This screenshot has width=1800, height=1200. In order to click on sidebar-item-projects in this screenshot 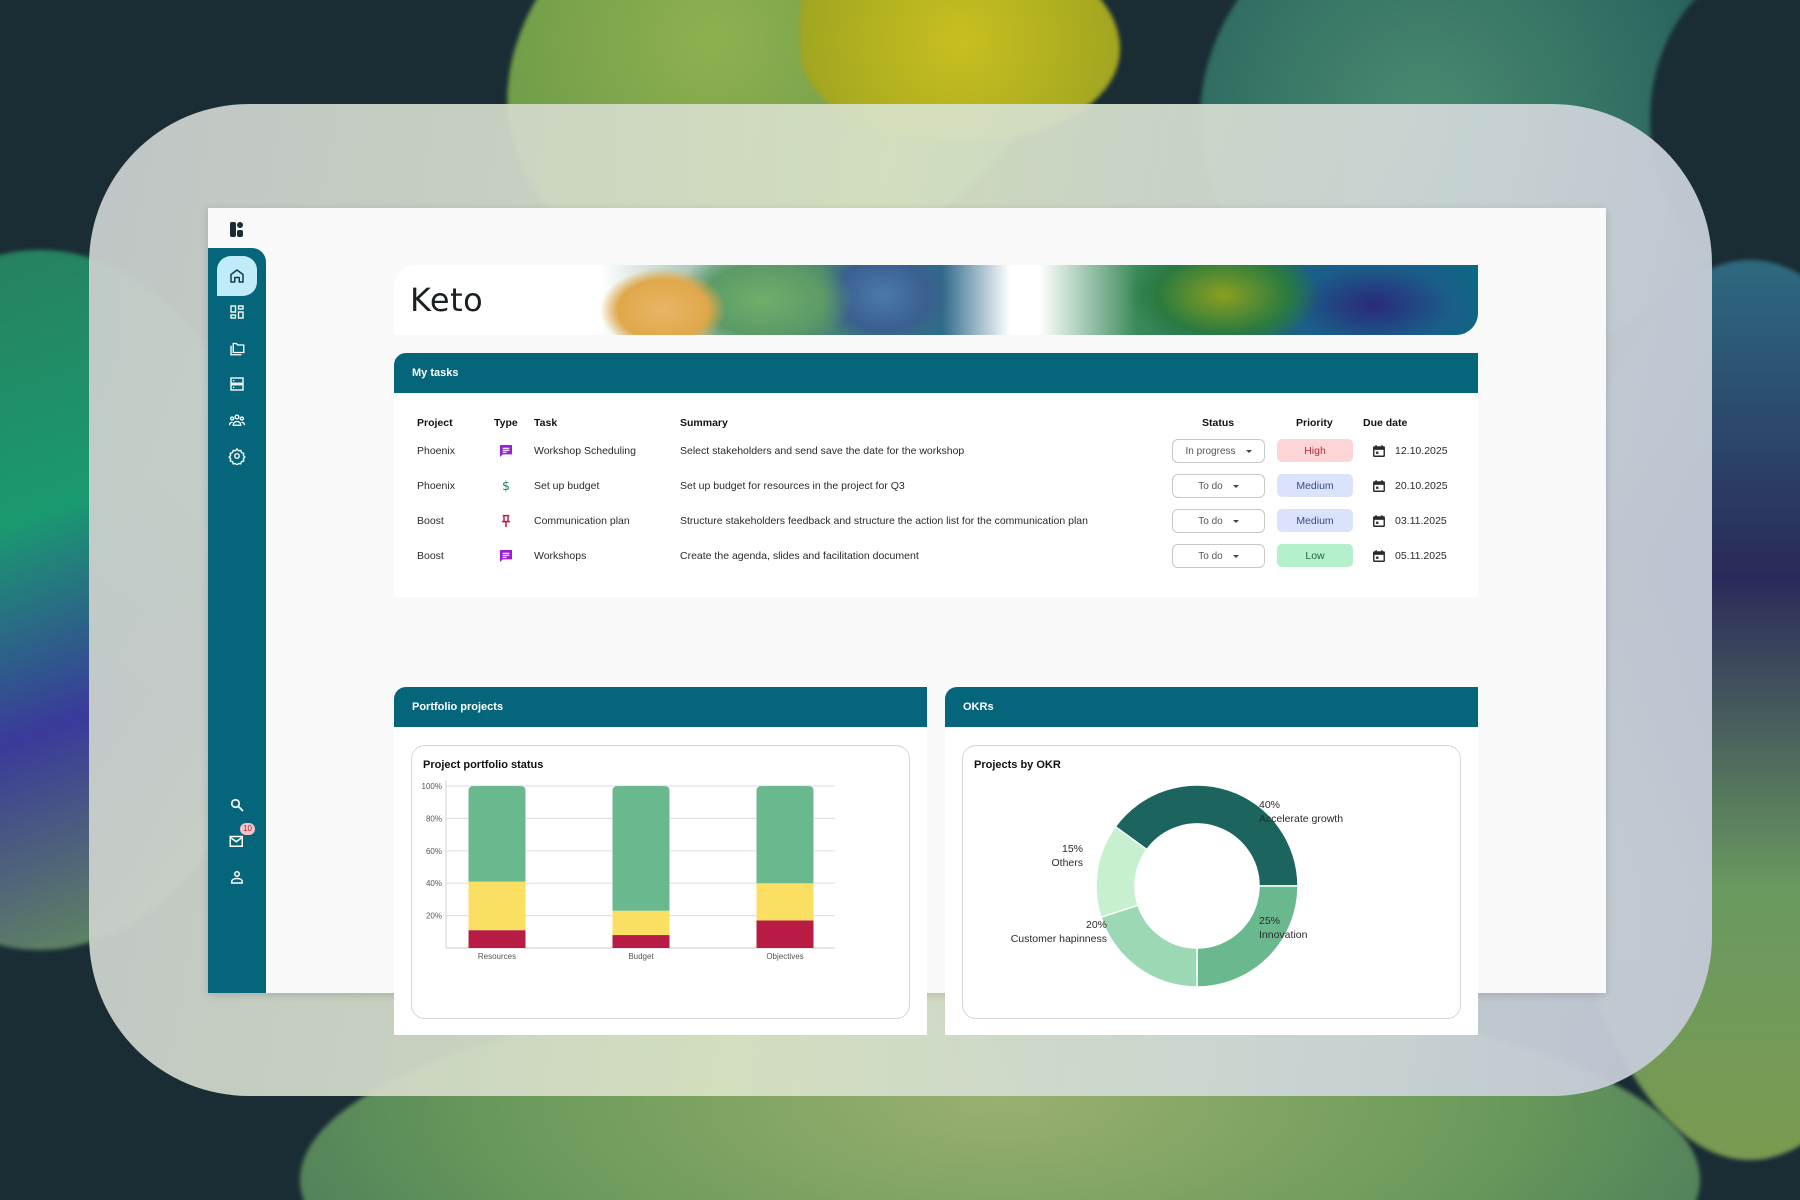, I will do `click(237, 348)`.